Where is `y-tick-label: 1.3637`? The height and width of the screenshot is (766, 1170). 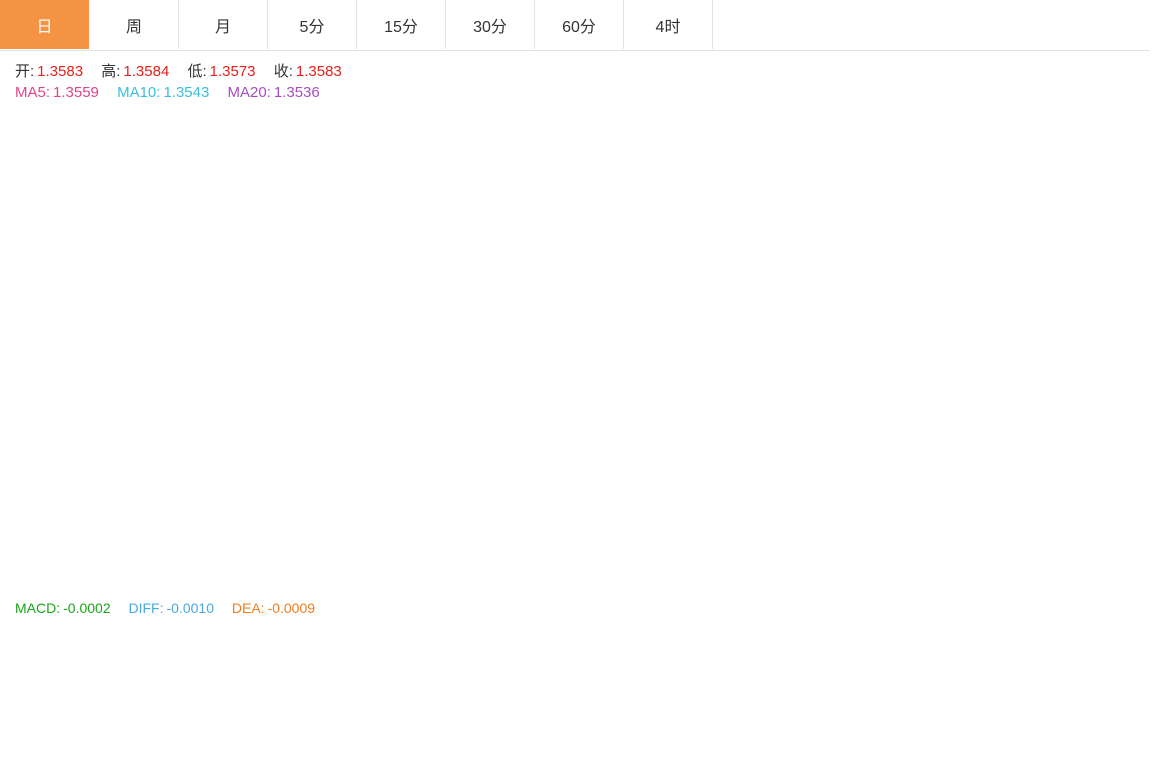
y-tick-label: 1.3637 is located at coordinates (1089, 124).